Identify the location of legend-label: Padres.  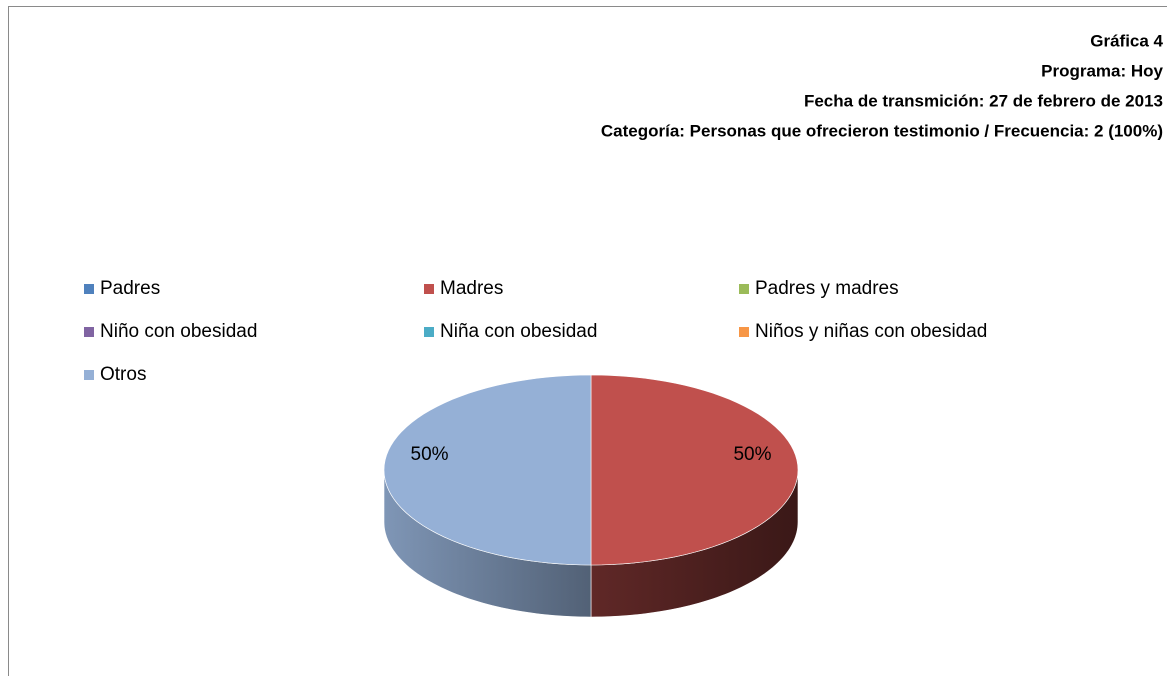
(130, 288).